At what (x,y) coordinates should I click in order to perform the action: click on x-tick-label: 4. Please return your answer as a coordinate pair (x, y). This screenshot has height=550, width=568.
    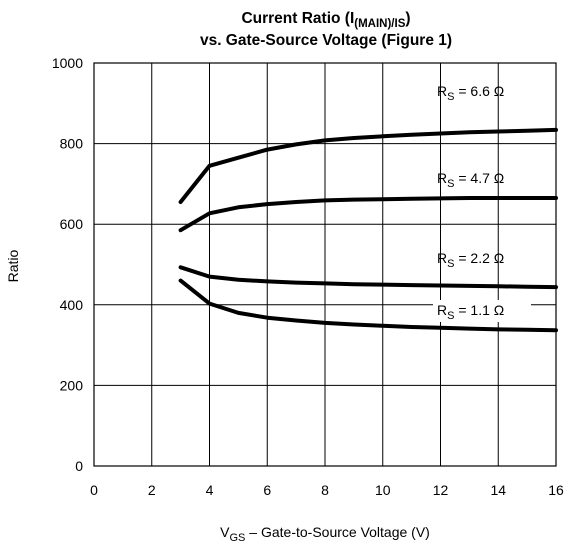
    Looking at the image, I should click on (210, 490).